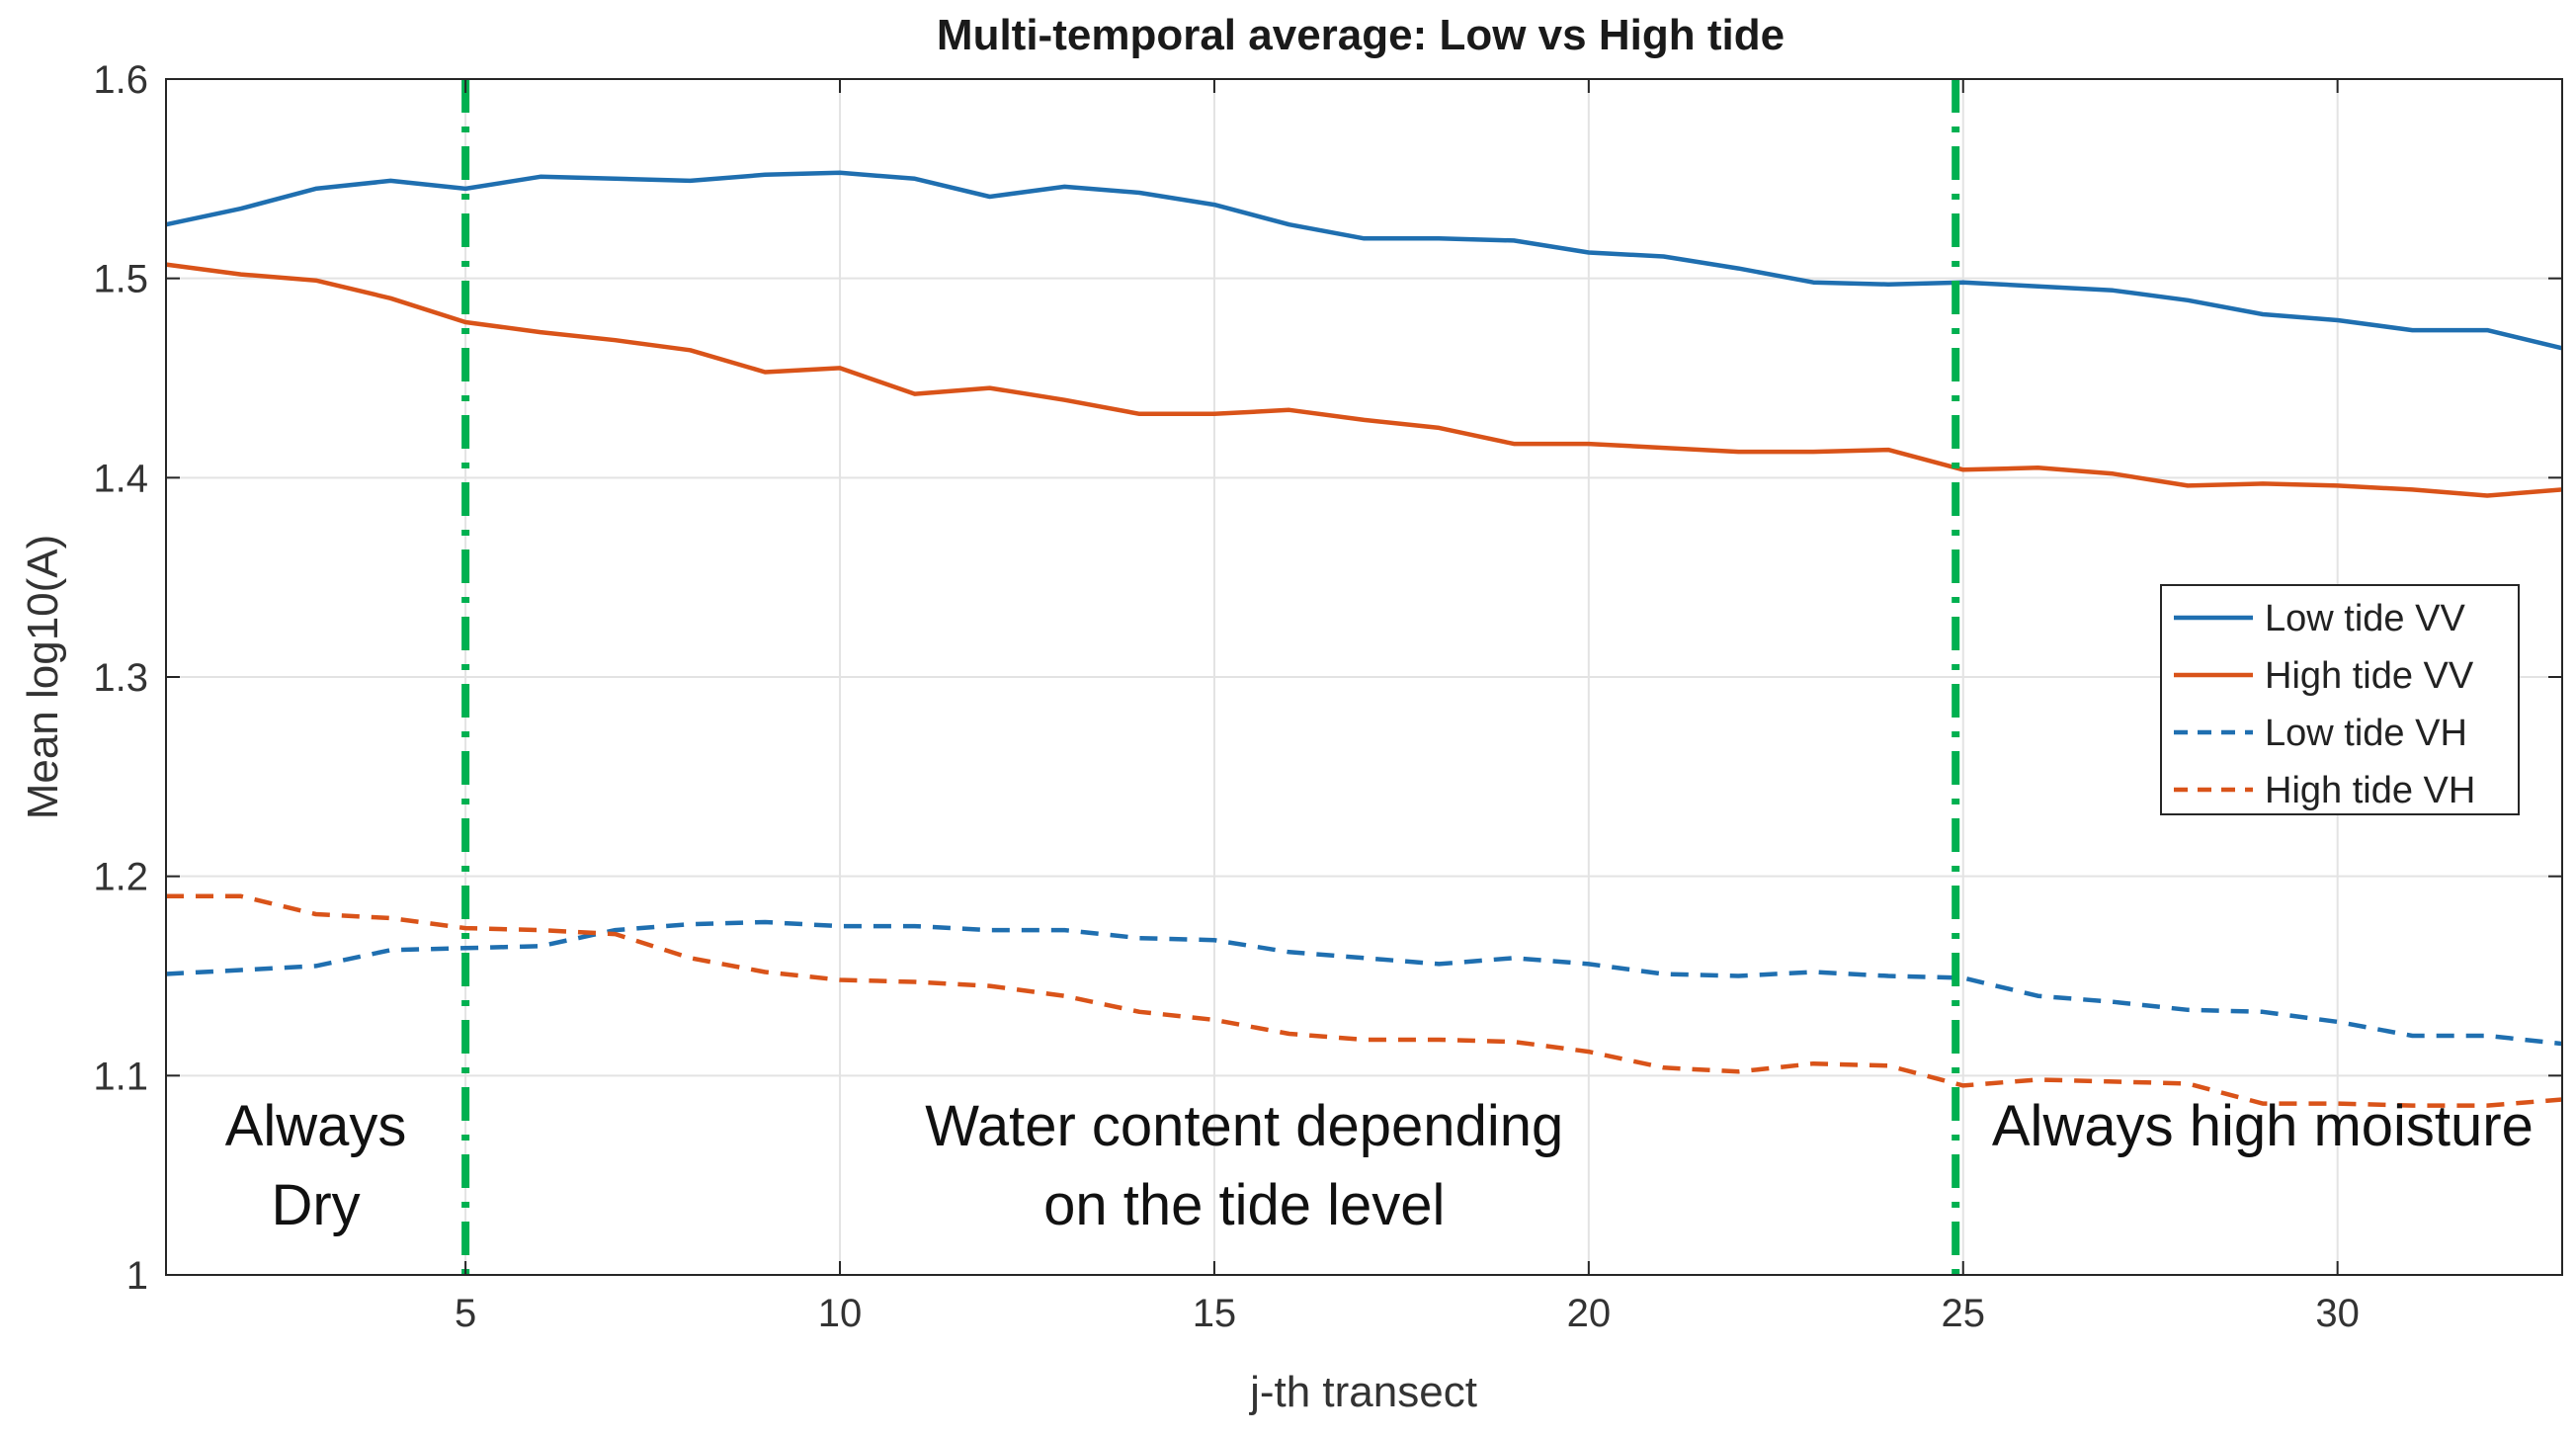 The image size is (2576, 1438). What do you see at coordinates (1589, 1313) in the screenshot?
I see `x-tick-label: 20` at bounding box center [1589, 1313].